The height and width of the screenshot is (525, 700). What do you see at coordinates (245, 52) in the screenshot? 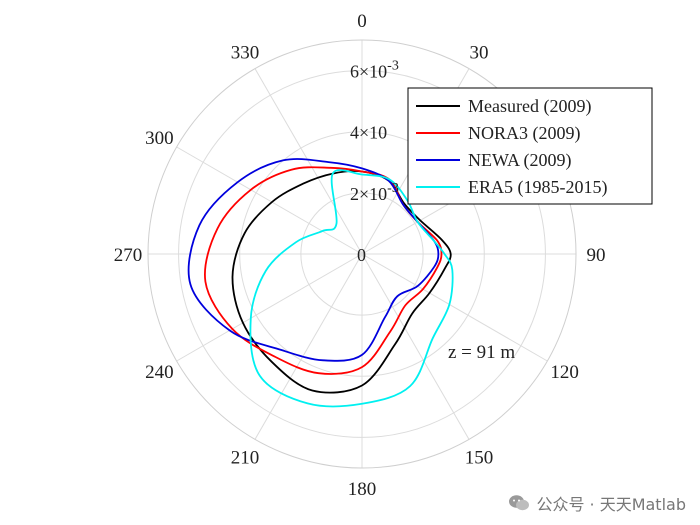
I see `angle-tick-330: 330` at bounding box center [245, 52].